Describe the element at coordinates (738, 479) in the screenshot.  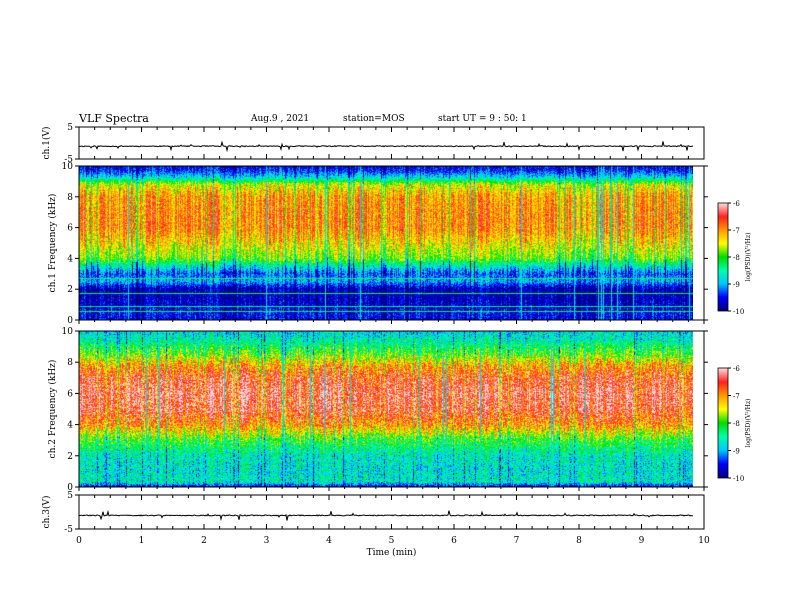
I see `ch2-spectrogram-colorbar-tick-label: -10` at that location.